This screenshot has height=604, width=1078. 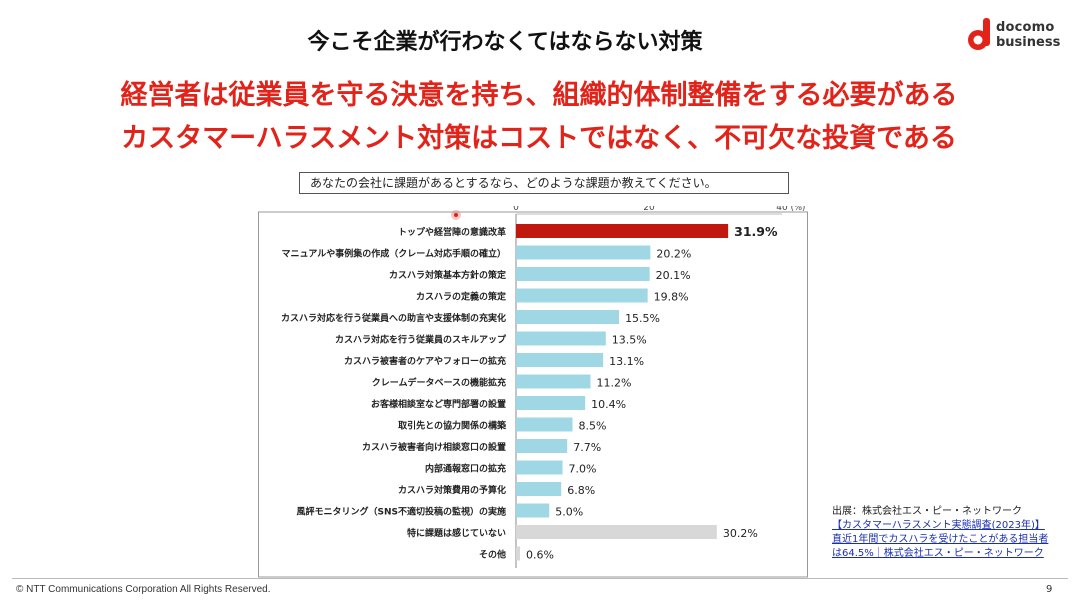 What do you see at coordinates (629, 340) in the screenshot?
I see `value-label: 13.5%` at bounding box center [629, 340].